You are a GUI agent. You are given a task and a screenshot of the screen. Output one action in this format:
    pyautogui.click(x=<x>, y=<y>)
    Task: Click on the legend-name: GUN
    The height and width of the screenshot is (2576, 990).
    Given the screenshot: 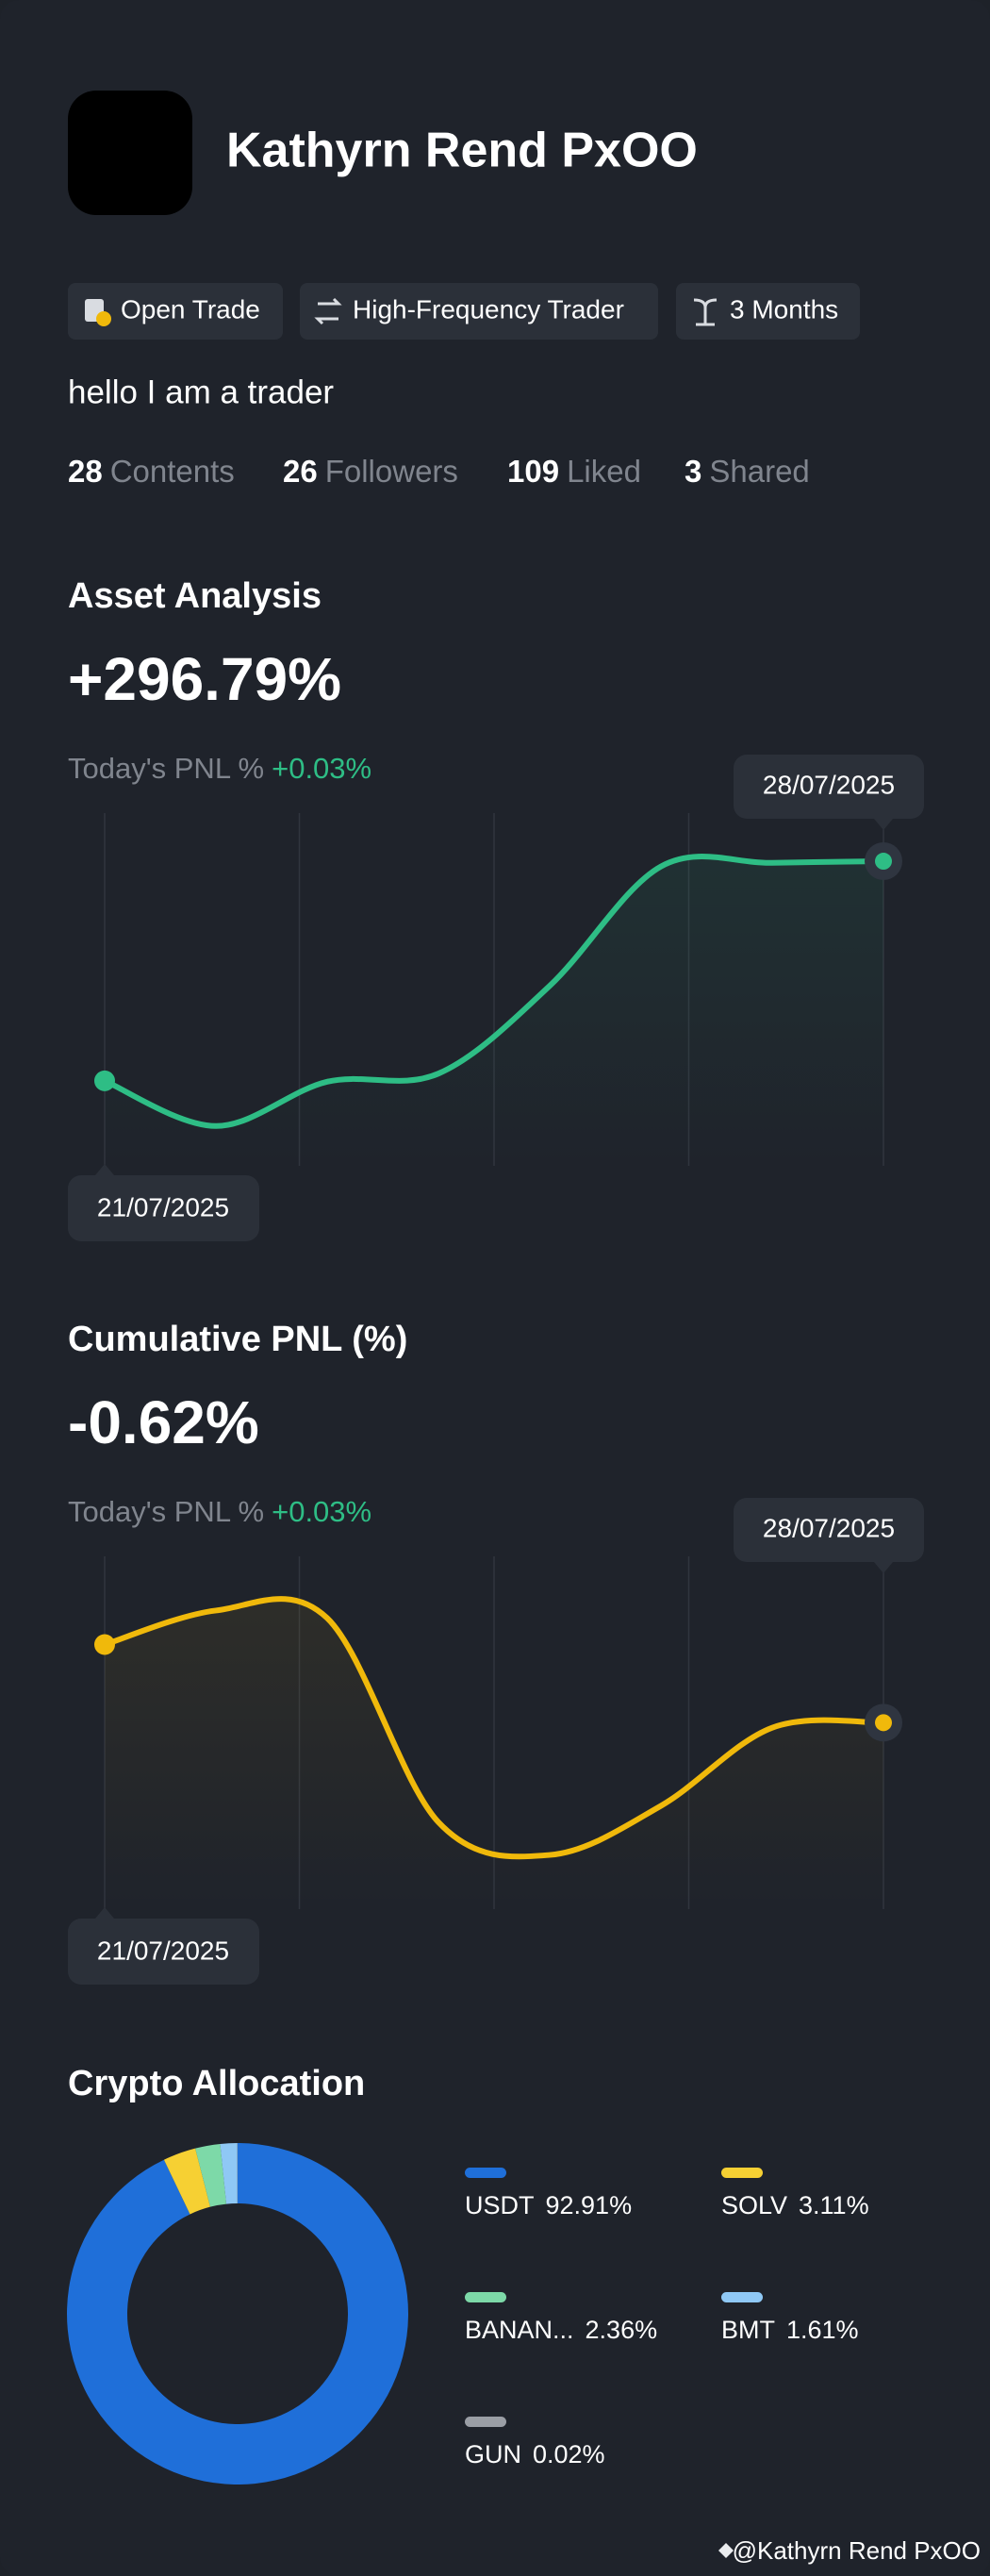 What is the action you would take?
    pyautogui.click(x=493, y=2454)
    